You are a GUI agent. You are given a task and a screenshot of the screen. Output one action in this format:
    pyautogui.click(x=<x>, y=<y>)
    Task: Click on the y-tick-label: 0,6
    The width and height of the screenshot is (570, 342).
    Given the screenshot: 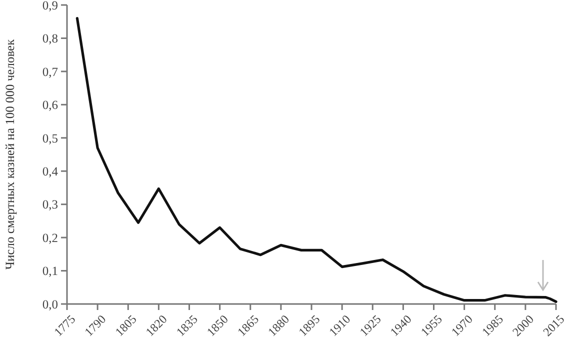 What is the action you would take?
    pyautogui.click(x=50, y=105)
    